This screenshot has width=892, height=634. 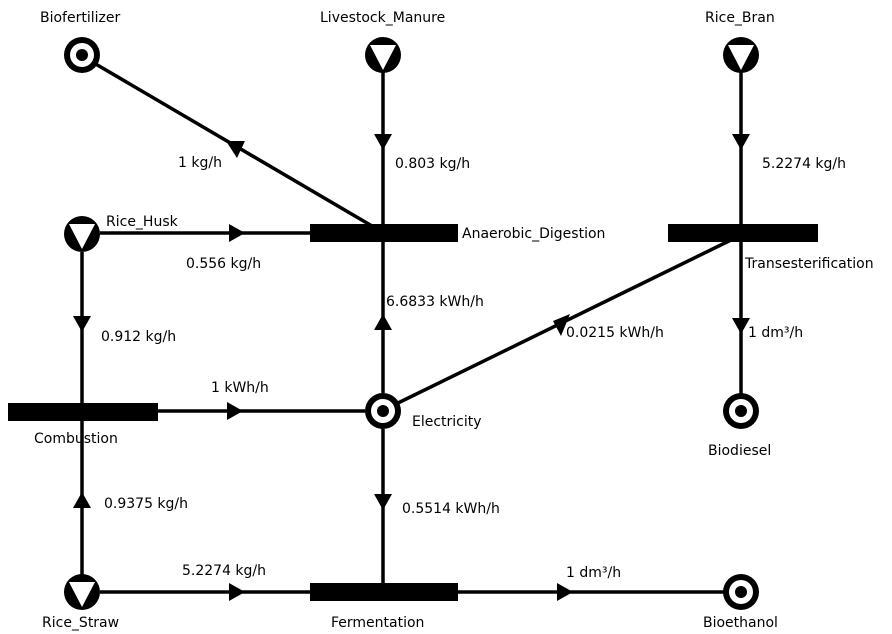 I want to click on edge-husk-comb: 0.912 kg/h, so click(x=124, y=328).